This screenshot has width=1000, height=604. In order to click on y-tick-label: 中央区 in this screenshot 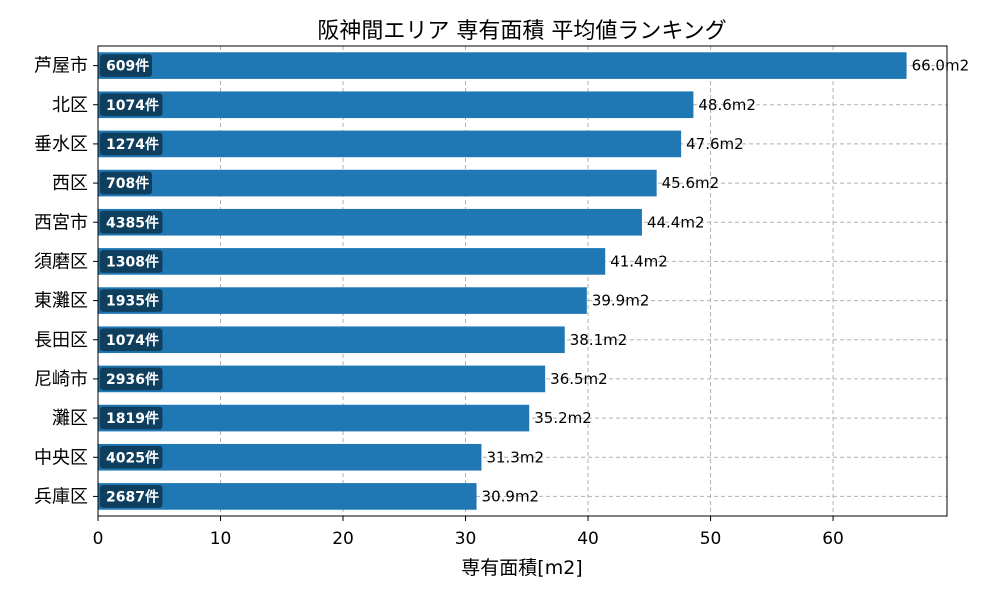, I will do `click(61, 457)`.